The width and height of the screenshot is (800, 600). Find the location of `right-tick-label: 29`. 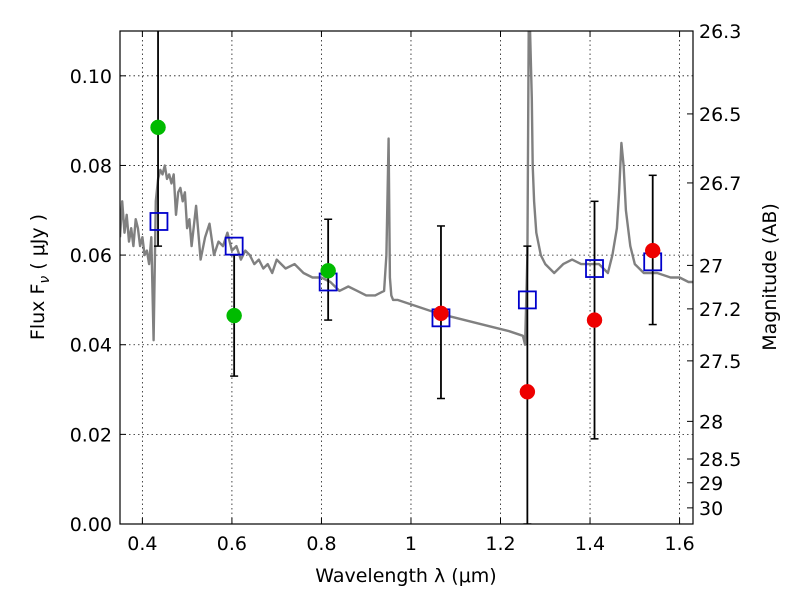

right-tick-label: 29 is located at coordinates (711, 484).